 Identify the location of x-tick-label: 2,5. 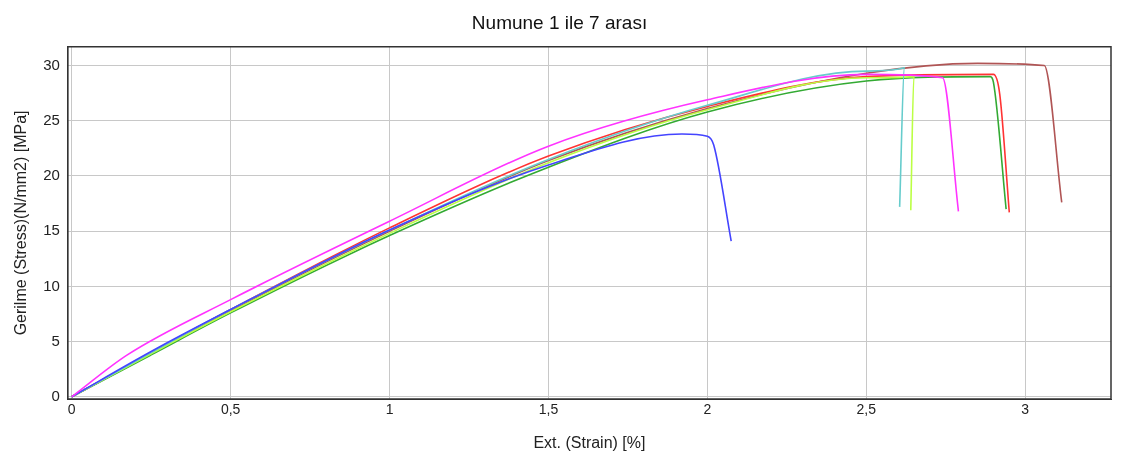
(866, 409).